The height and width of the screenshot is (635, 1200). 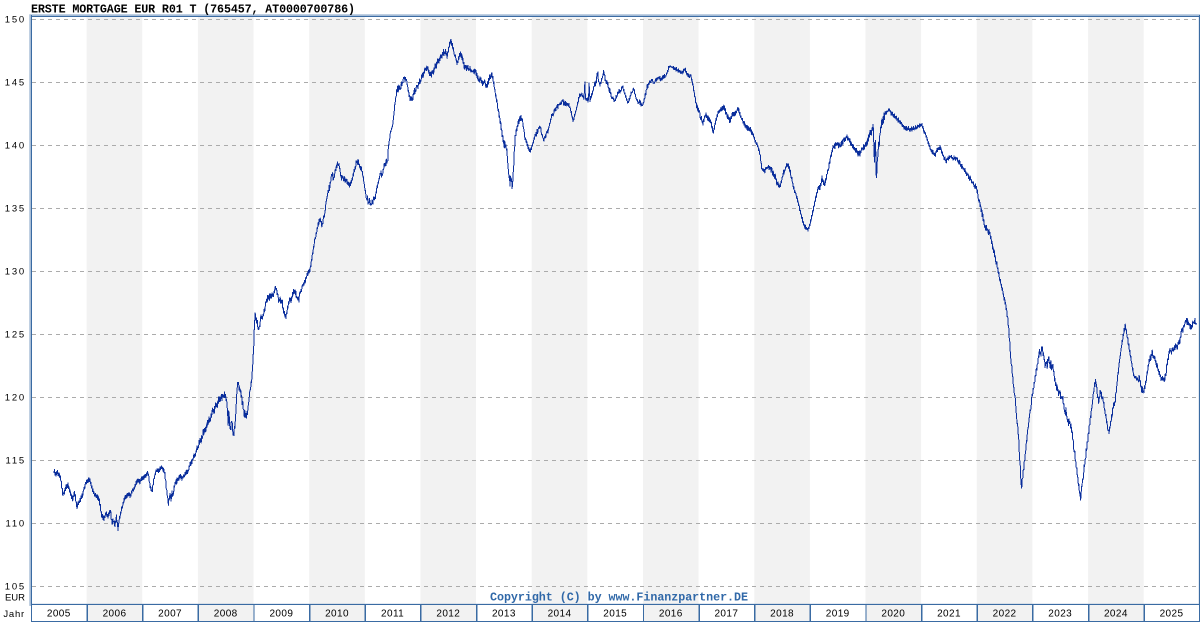 What do you see at coordinates (893, 614) in the screenshot?
I see `svg-text: 2020` at bounding box center [893, 614].